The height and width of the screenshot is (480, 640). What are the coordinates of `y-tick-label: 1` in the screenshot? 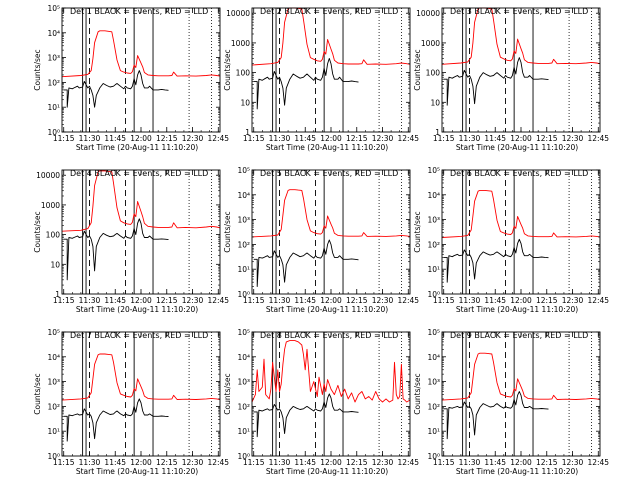 It's located at (57, 294).